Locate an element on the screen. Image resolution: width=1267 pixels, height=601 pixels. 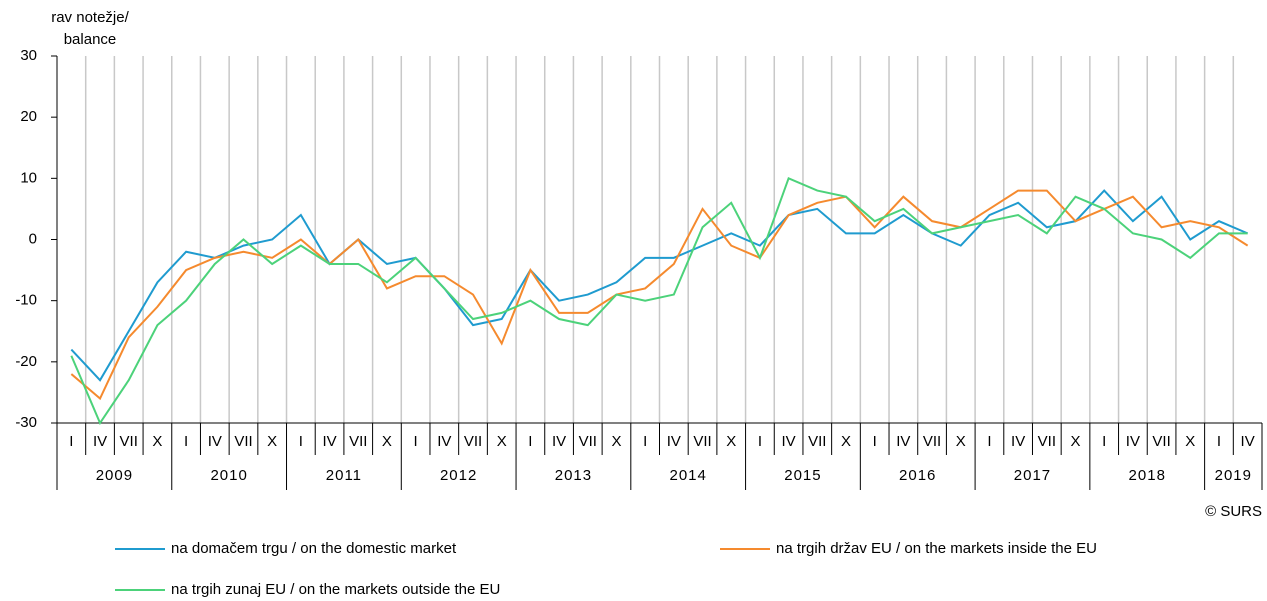
year-label: 2017 is located at coordinates (1032, 475).